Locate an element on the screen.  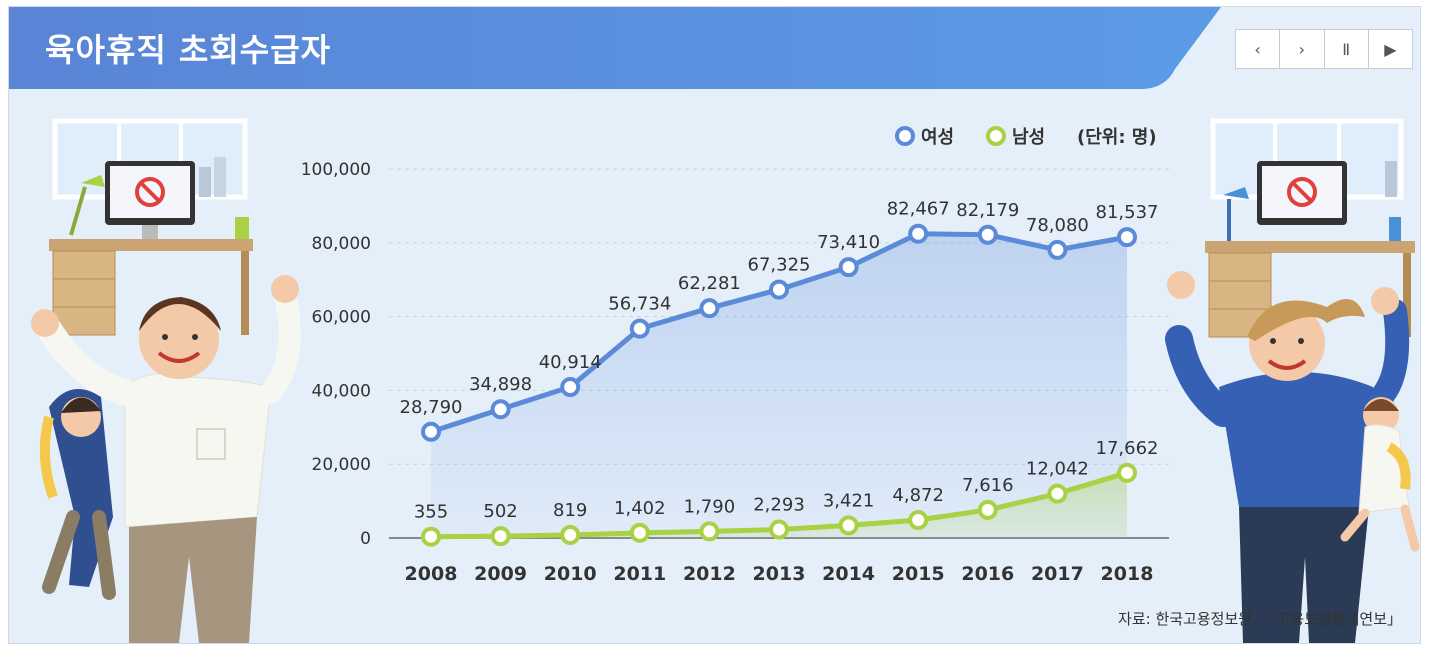
y-tick-label: 60,000 is located at coordinates (341, 318).